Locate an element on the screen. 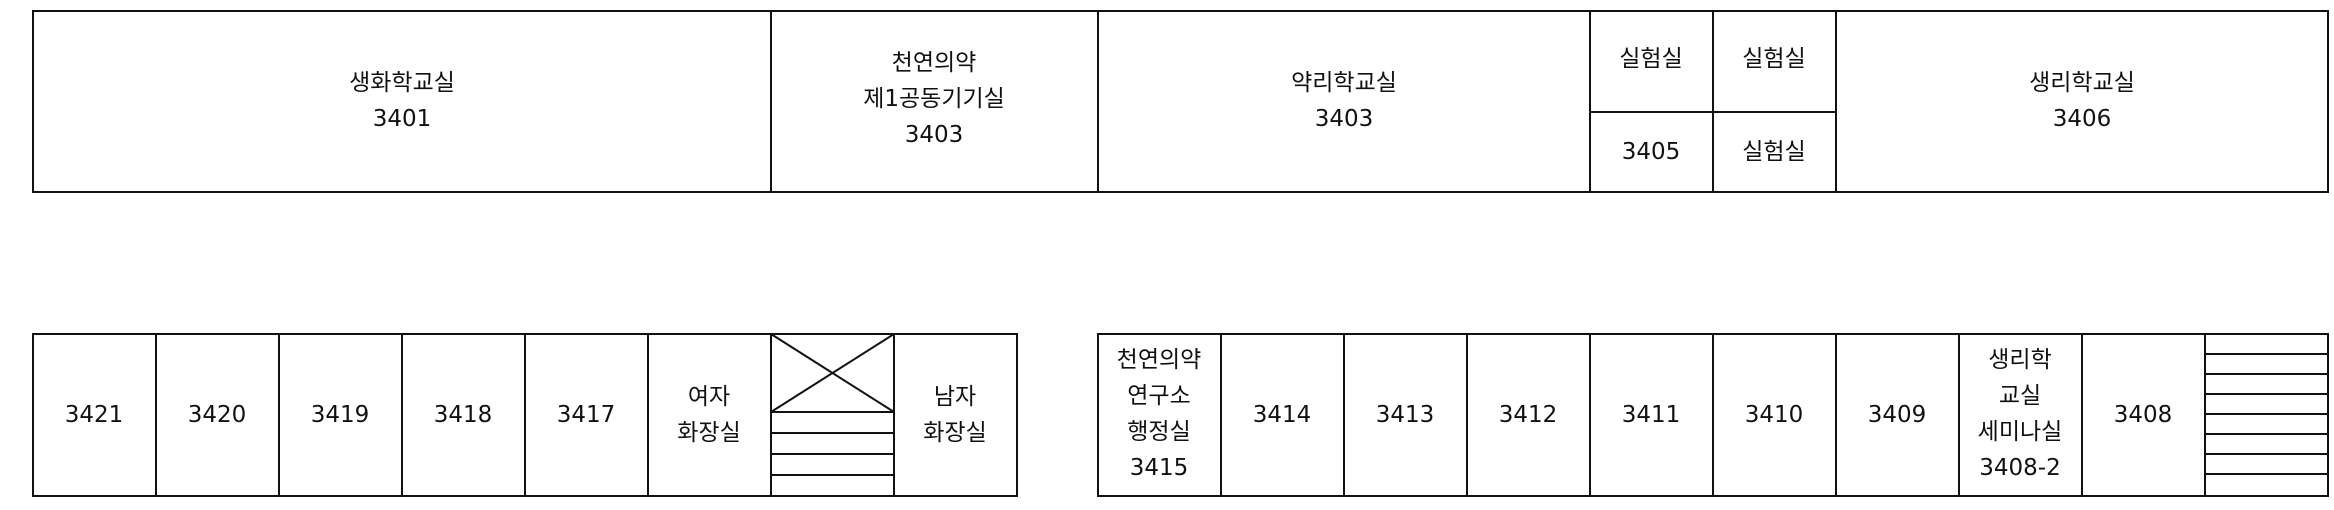 Image resolution: width=2334 pixels, height=510 pixels. room-3403-pharmacology-number: 3403 is located at coordinates (1344, 119).